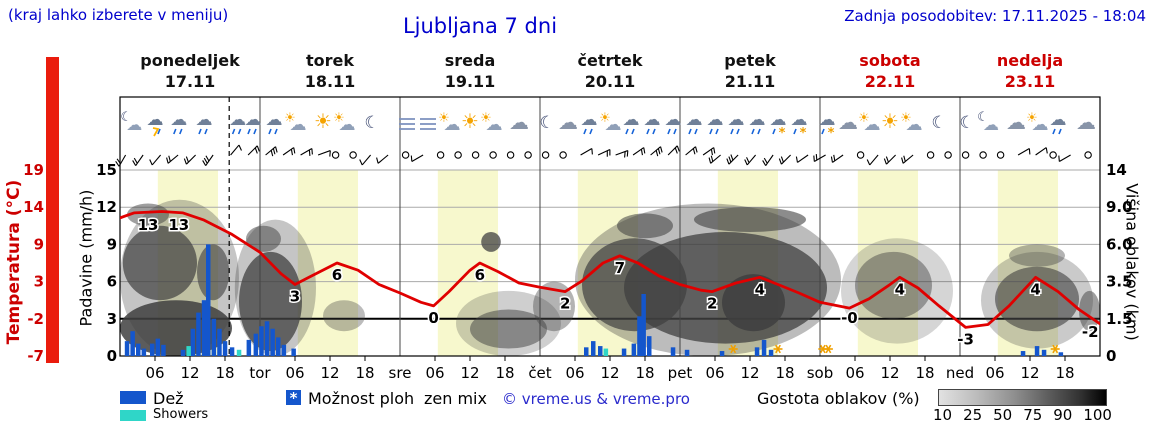 This screenshot has height=443, width=1152. Describe the element at coordinates (361, 398) in the screenshot. I see `chance-legend-label: Možnost ploh` at that location.